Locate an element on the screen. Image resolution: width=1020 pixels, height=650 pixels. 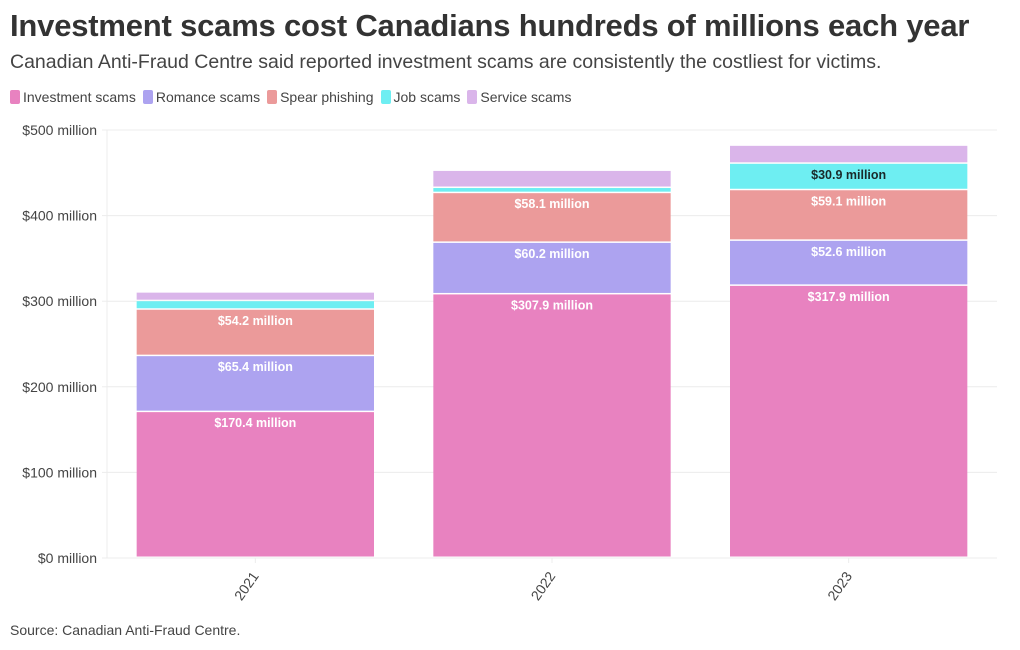
data-label: $52.6 million is located at coordinates (848, 252).